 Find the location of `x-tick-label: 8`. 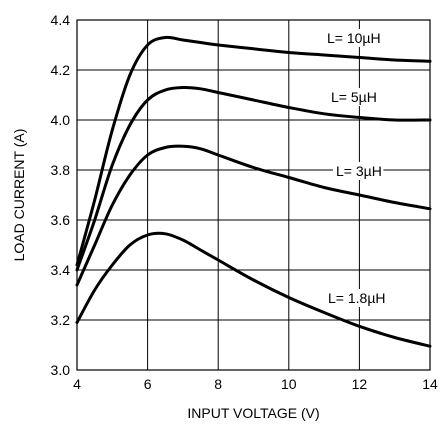

x-tick-label: 8 is located at coordinates (218, 384).